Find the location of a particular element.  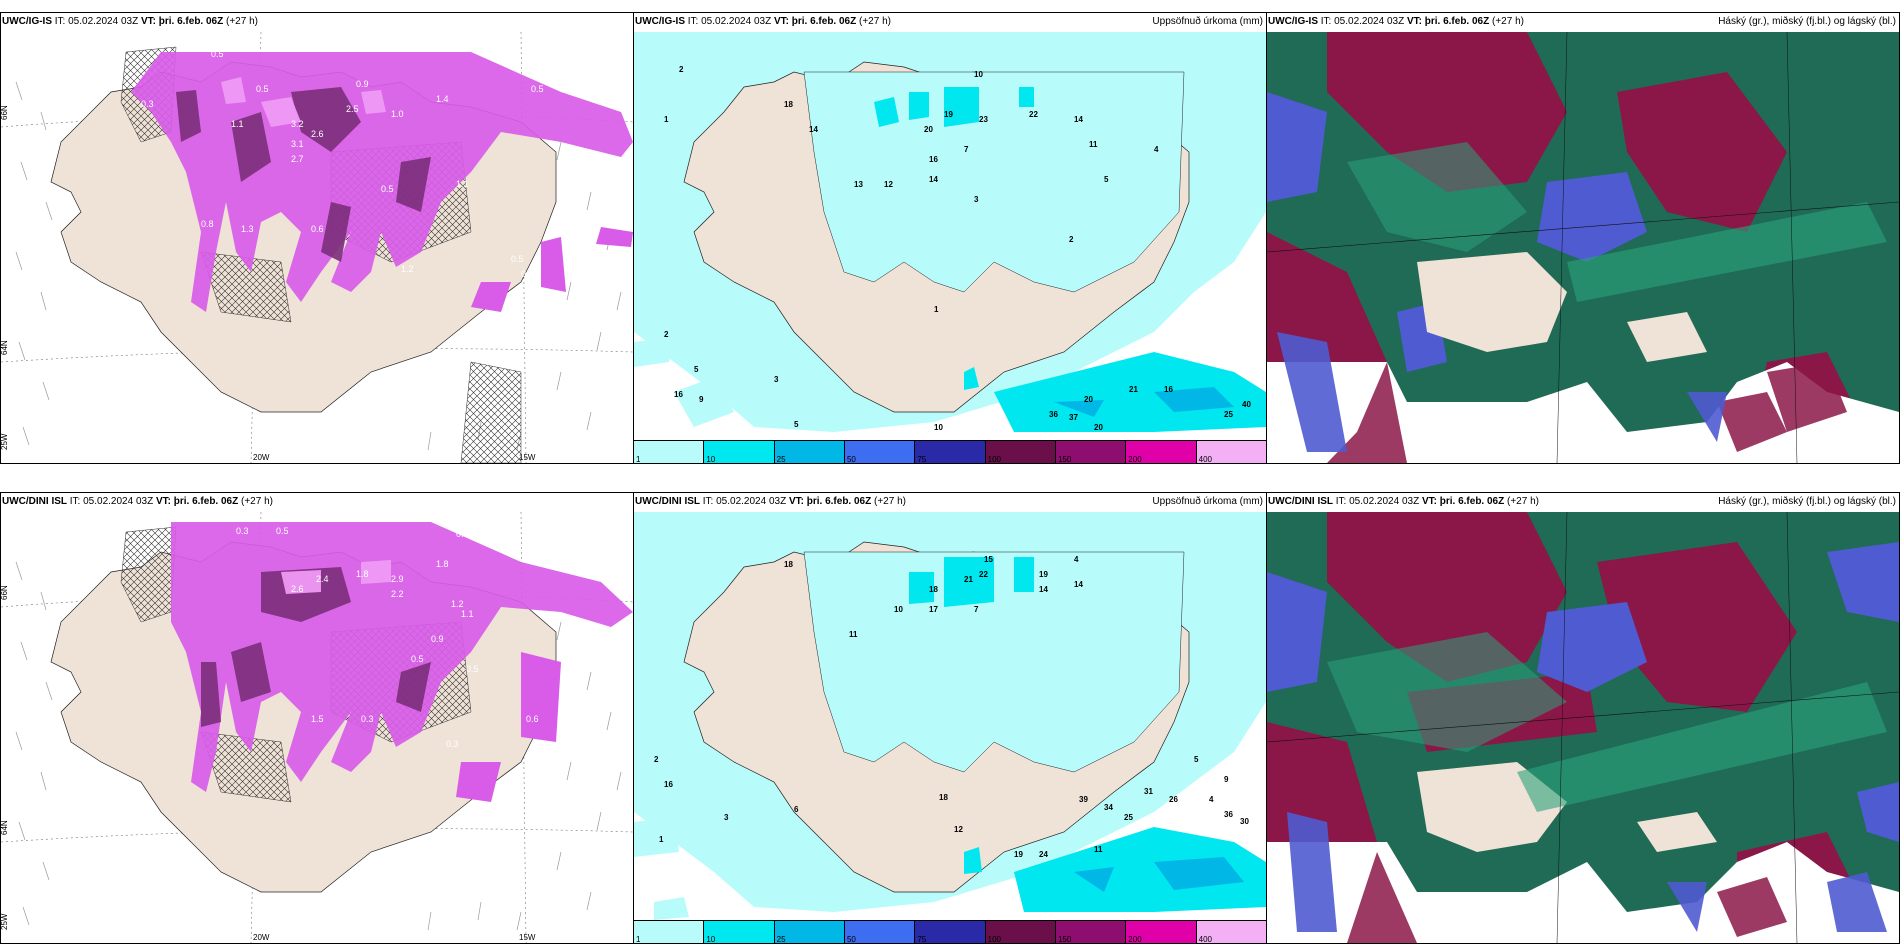

svg-text: 1.2 is located at coordinates (407, 269).